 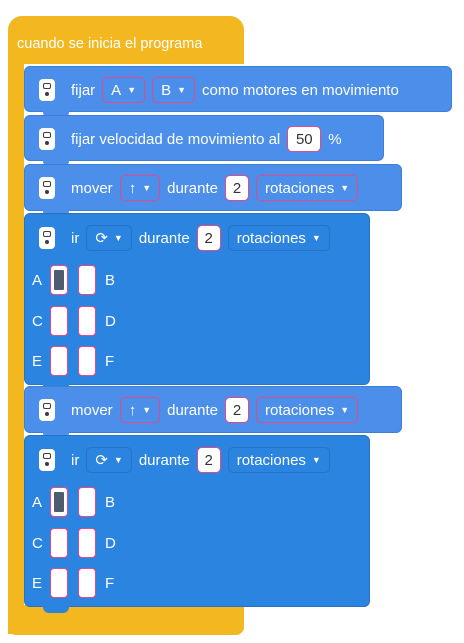 I want to click on hat-label: cuando se inicia el programa, so click(x=110, y=44).